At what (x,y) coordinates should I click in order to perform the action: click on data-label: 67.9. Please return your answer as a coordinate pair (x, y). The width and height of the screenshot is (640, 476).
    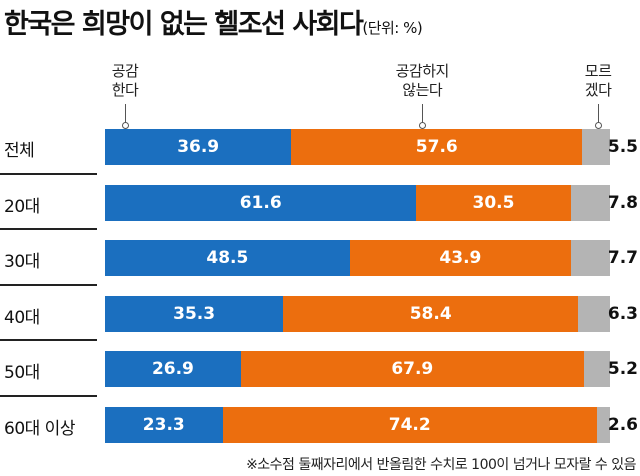
    Looking at the image, I should click on (412, 369).